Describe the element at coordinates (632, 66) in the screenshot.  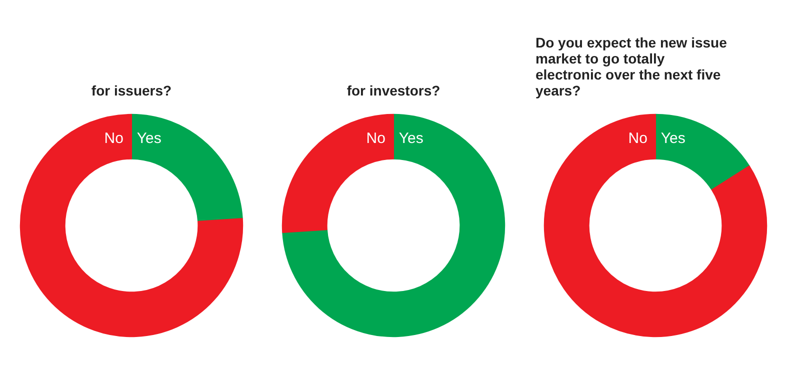
I see `chart-title: Do you expect the new issue market to go totally electronic over the next five years?` at that location.